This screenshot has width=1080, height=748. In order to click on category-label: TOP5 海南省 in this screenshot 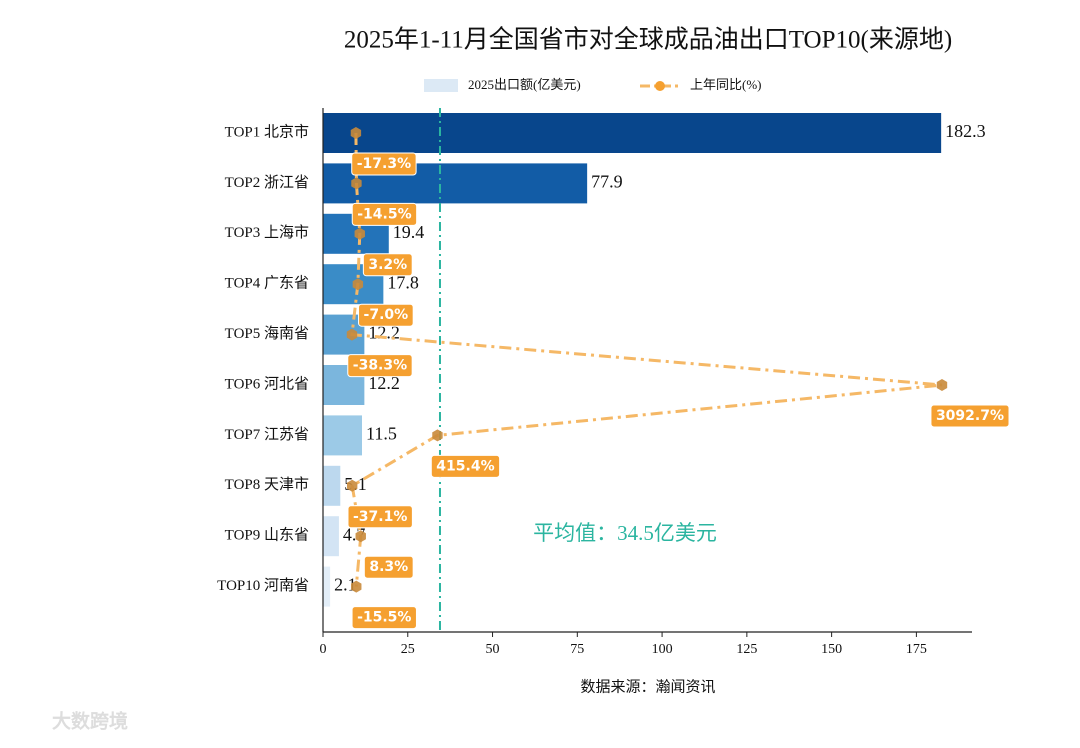, I will do `click(267, 333)`.